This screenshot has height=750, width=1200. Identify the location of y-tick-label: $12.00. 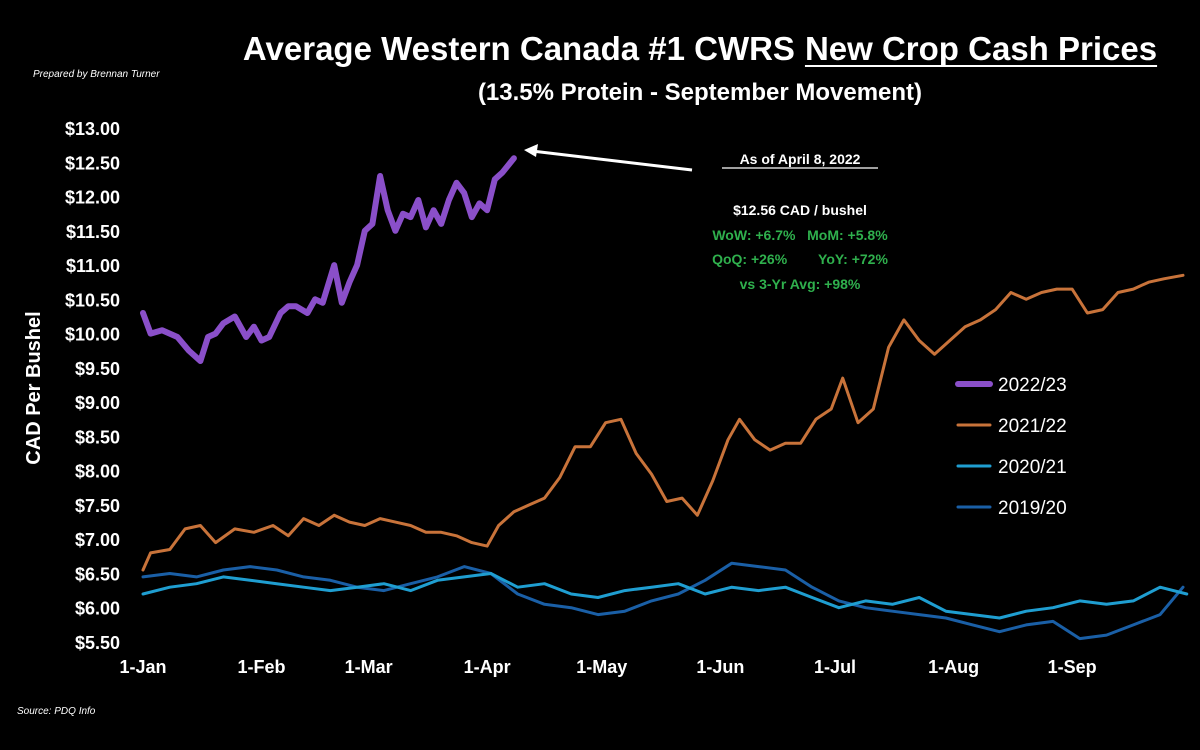
(92, 198).